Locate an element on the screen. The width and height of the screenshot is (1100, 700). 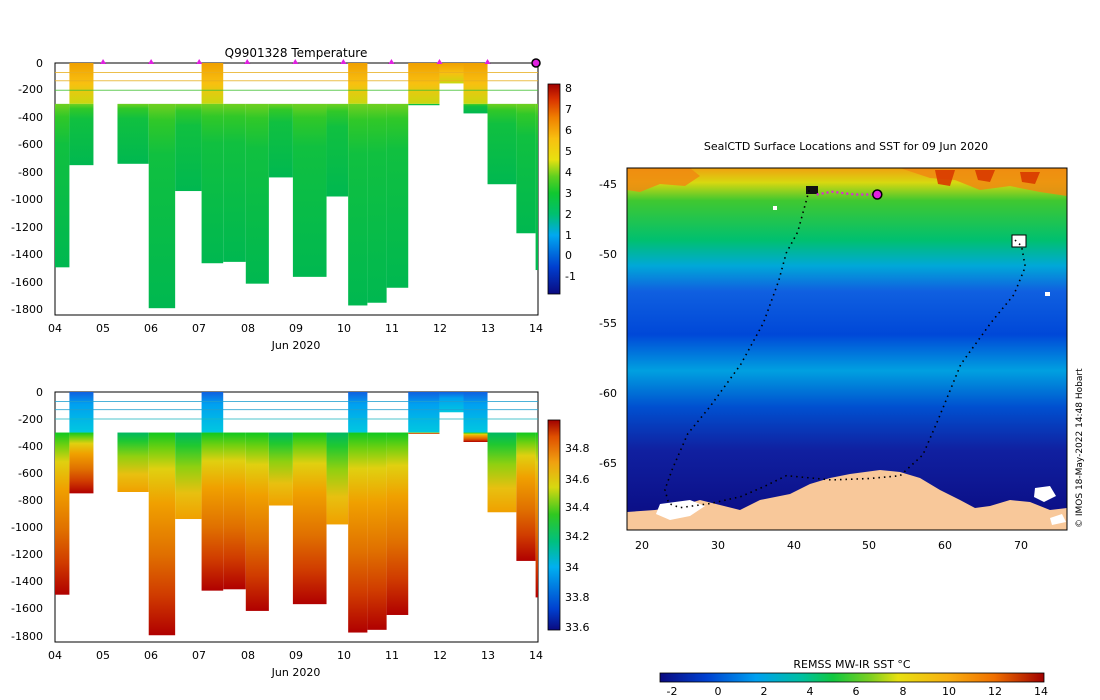
temp-cb-tick-7: 1 is located at coordinates (568, 235).